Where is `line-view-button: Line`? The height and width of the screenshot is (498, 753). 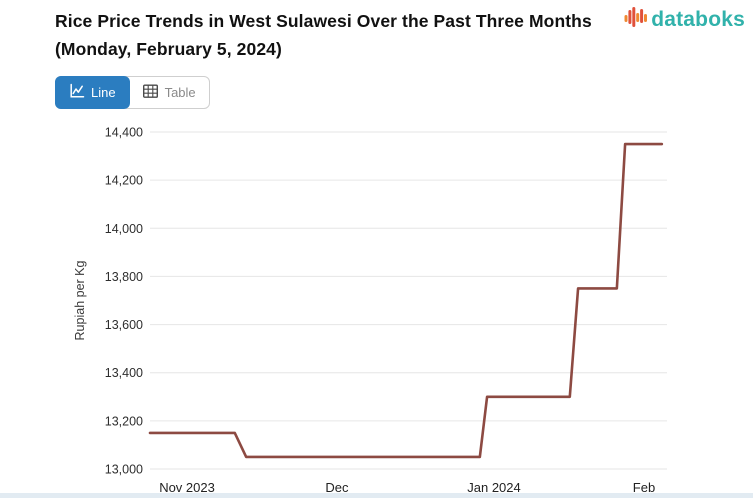
line-view-button: Line is located at coordinates (92, 92).